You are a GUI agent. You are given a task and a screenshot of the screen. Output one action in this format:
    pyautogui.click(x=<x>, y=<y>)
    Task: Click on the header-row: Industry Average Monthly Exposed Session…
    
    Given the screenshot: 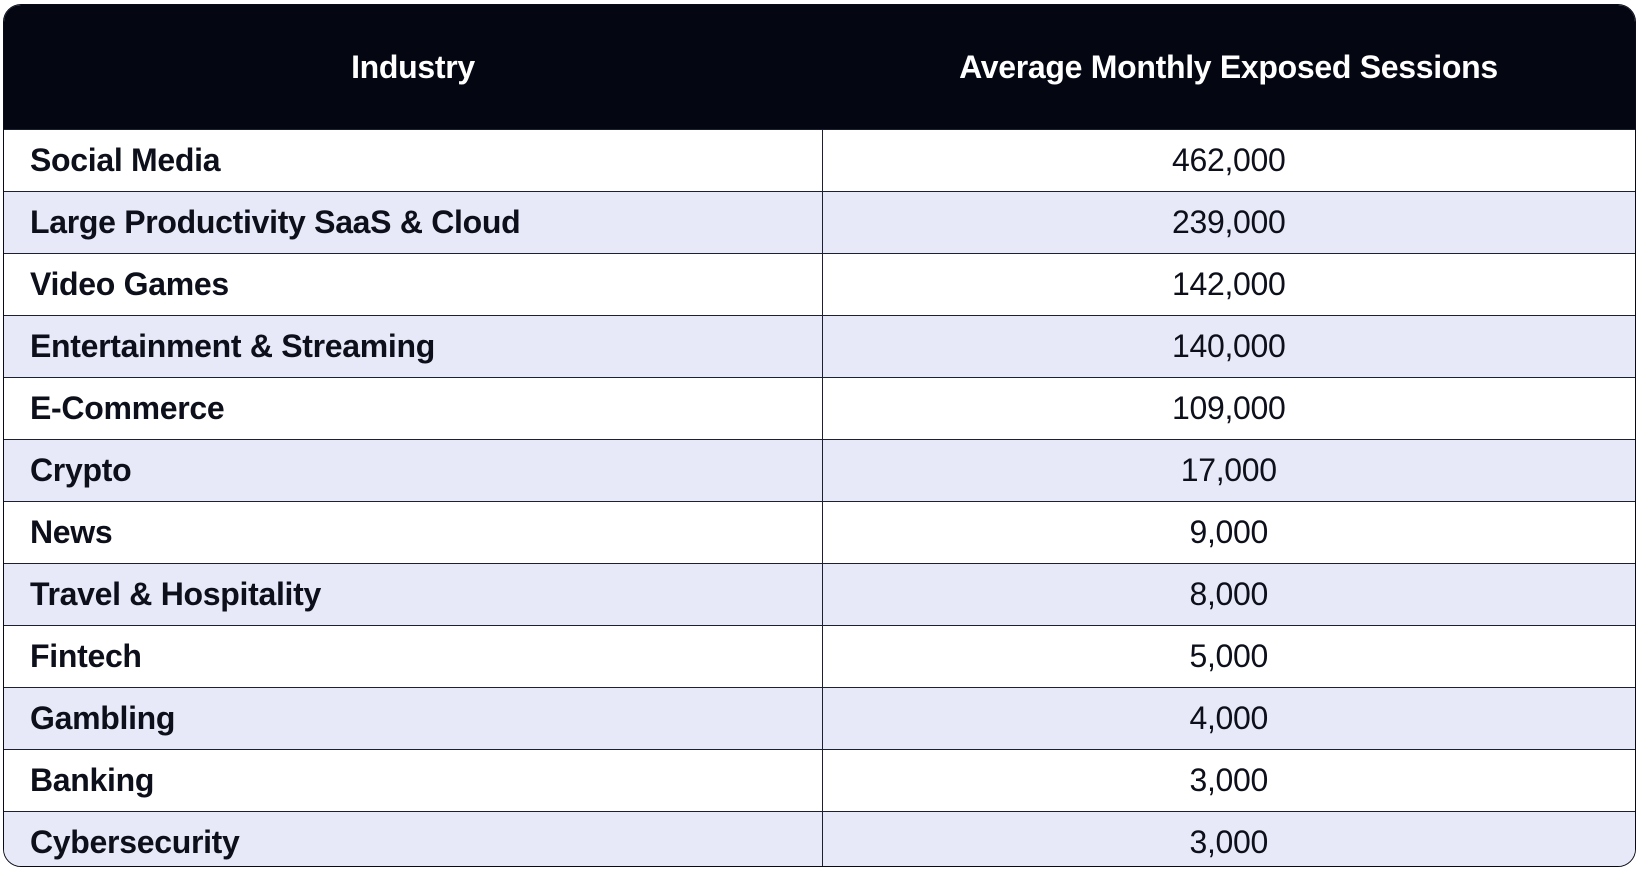 What is the action you would take?
    pyautogui.click(x=819, y=67)
    